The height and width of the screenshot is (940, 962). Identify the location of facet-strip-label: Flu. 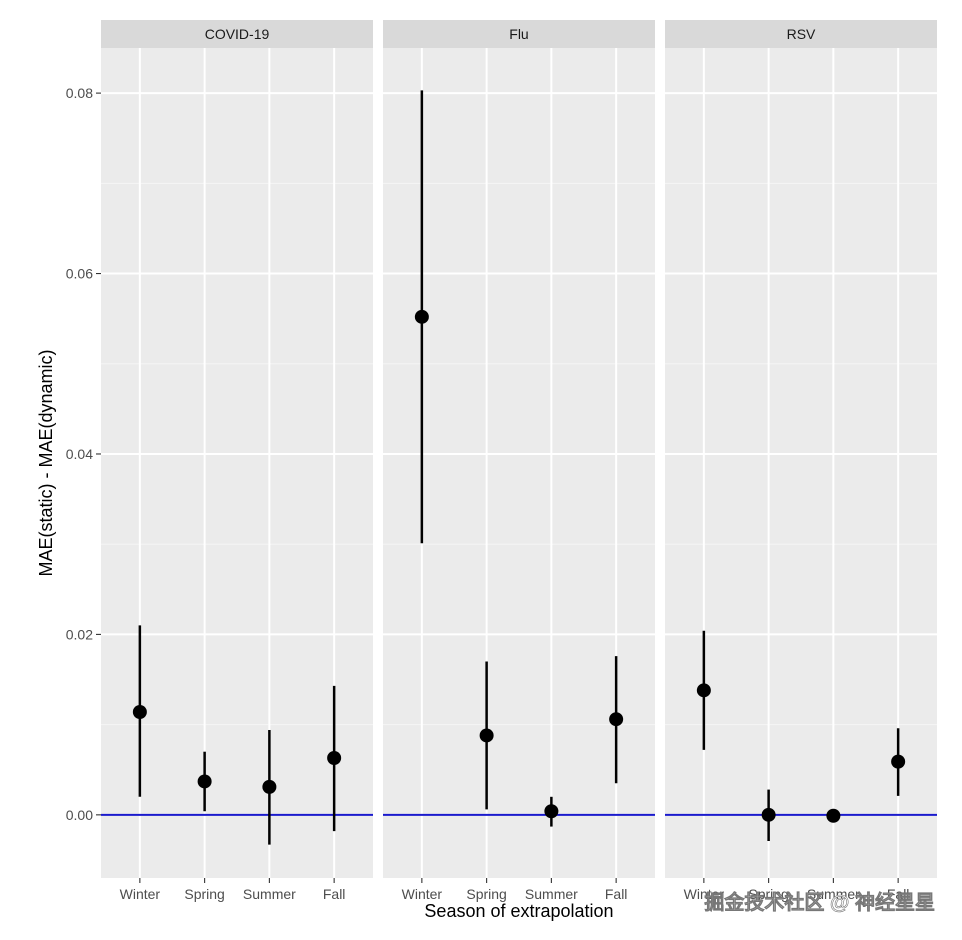
(518, 34).